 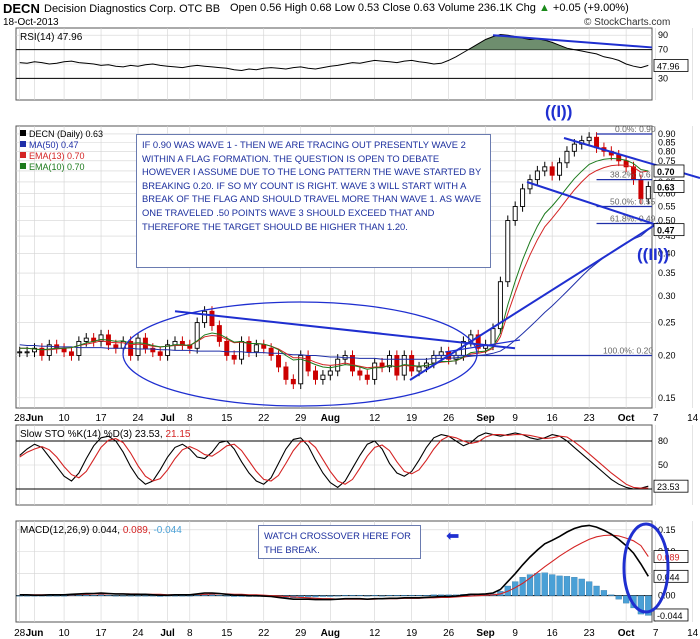 What do you see at coordinates (553, 418) in the screenshot?
I see `x-axis-tick-label: 16` at bounding box center [553, 418].